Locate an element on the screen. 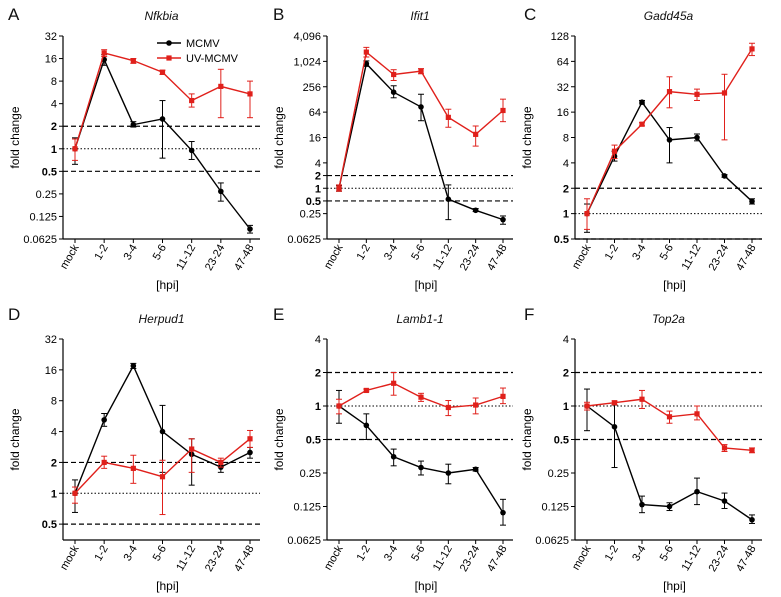 Image resolution: width=781 pixels, height=597 pixels. series-mcmv is located at coordinates (162, 144).